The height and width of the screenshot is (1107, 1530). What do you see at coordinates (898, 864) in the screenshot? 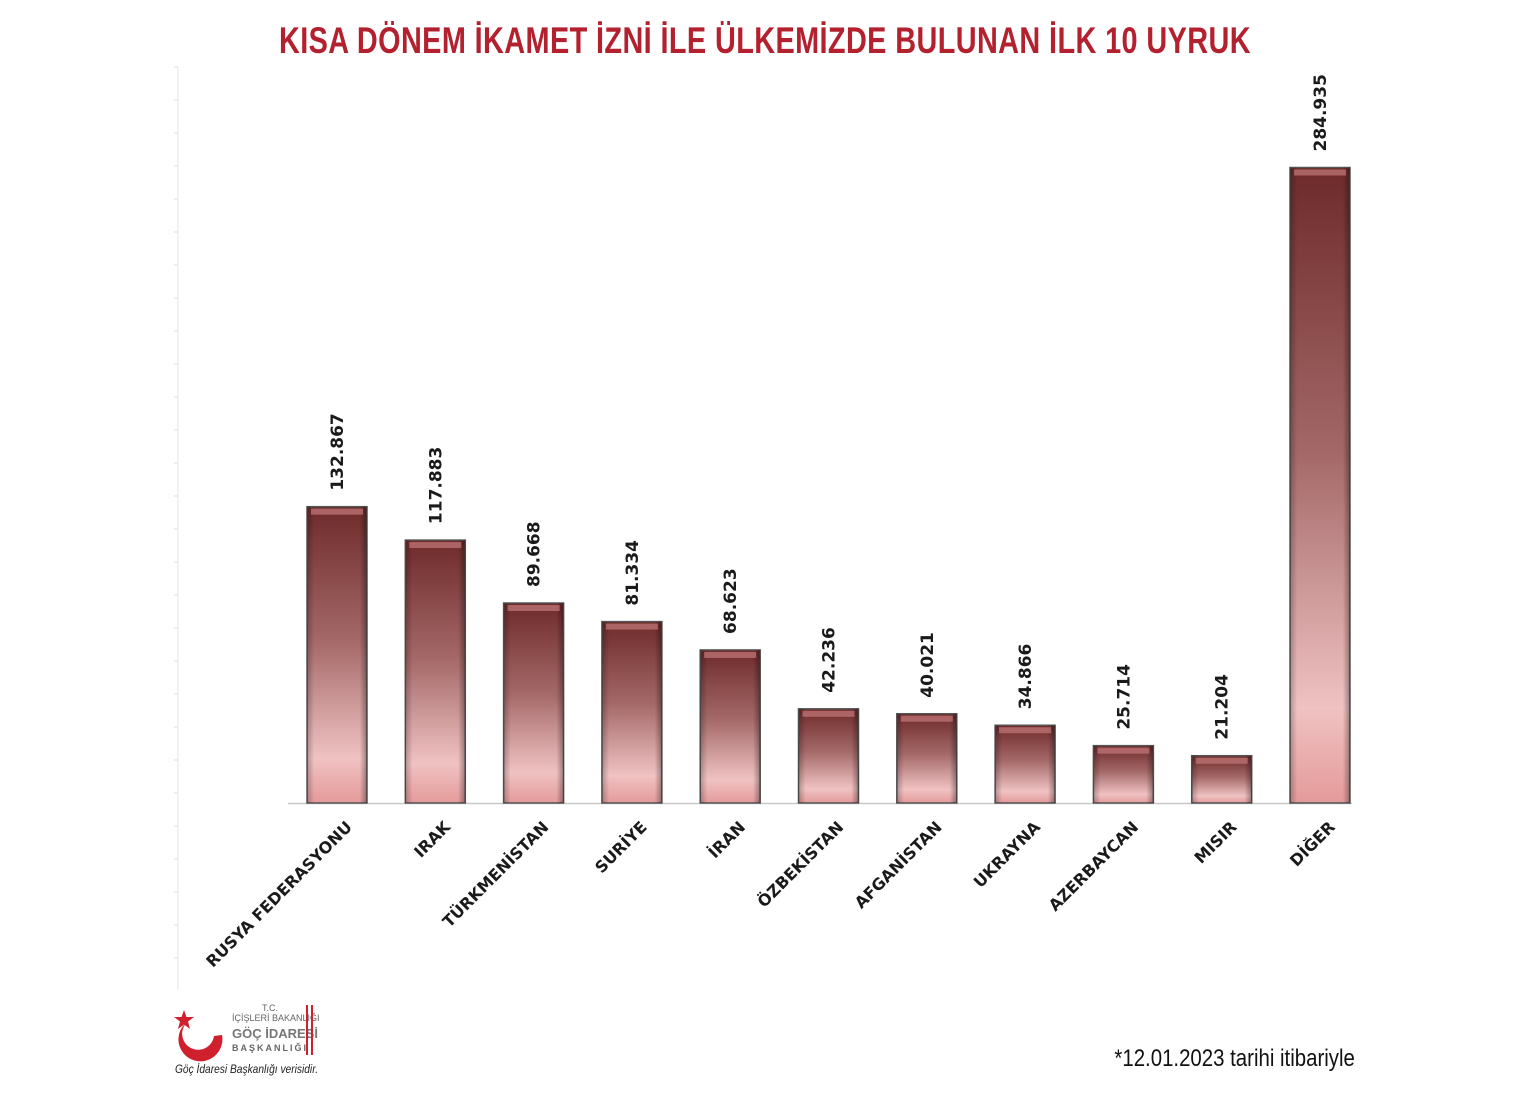
I see `category-label: AFGANİSTAN` at bounding box center [898, 864].